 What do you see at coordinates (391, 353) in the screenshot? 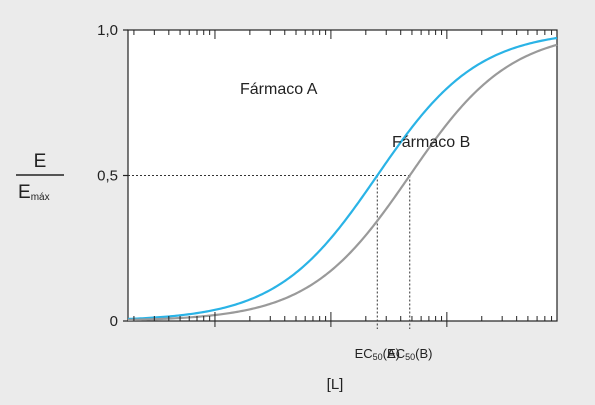
I see `ec50-label-tail-0: (A)` at bounding box center [391, 353].